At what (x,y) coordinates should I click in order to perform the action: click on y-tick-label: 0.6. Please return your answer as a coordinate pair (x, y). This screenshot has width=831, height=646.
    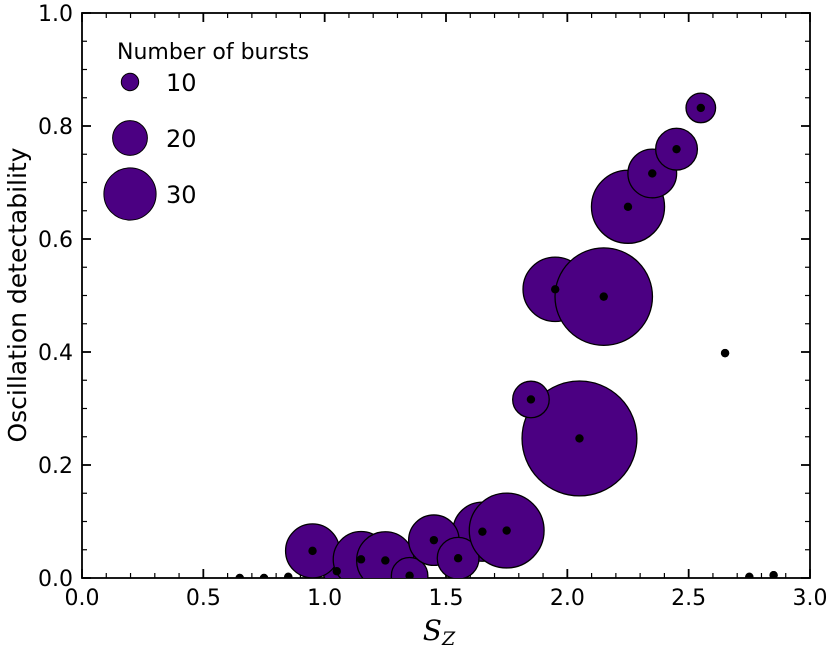
    Looking at the image, I should click on (55, 240).